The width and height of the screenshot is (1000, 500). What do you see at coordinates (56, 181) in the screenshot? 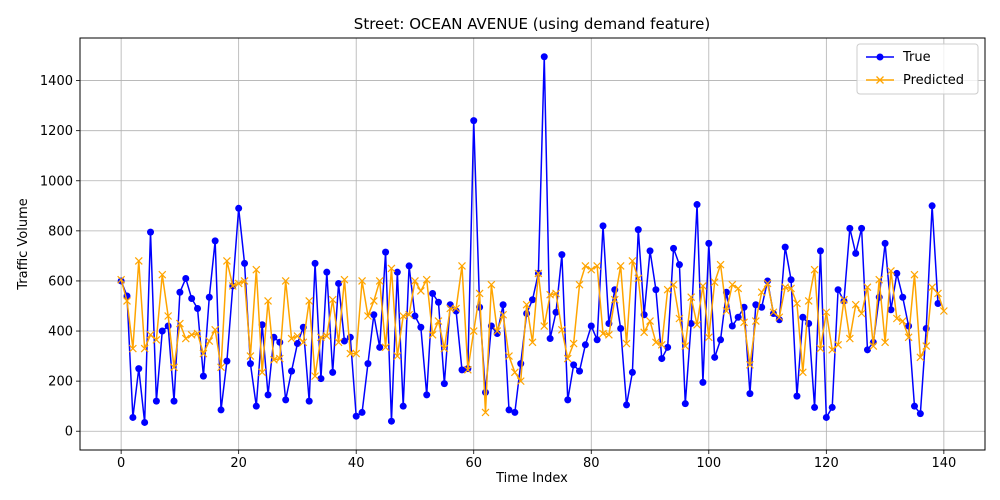
I see `y-tick-label: 1000` at bounding box center [56, 181].